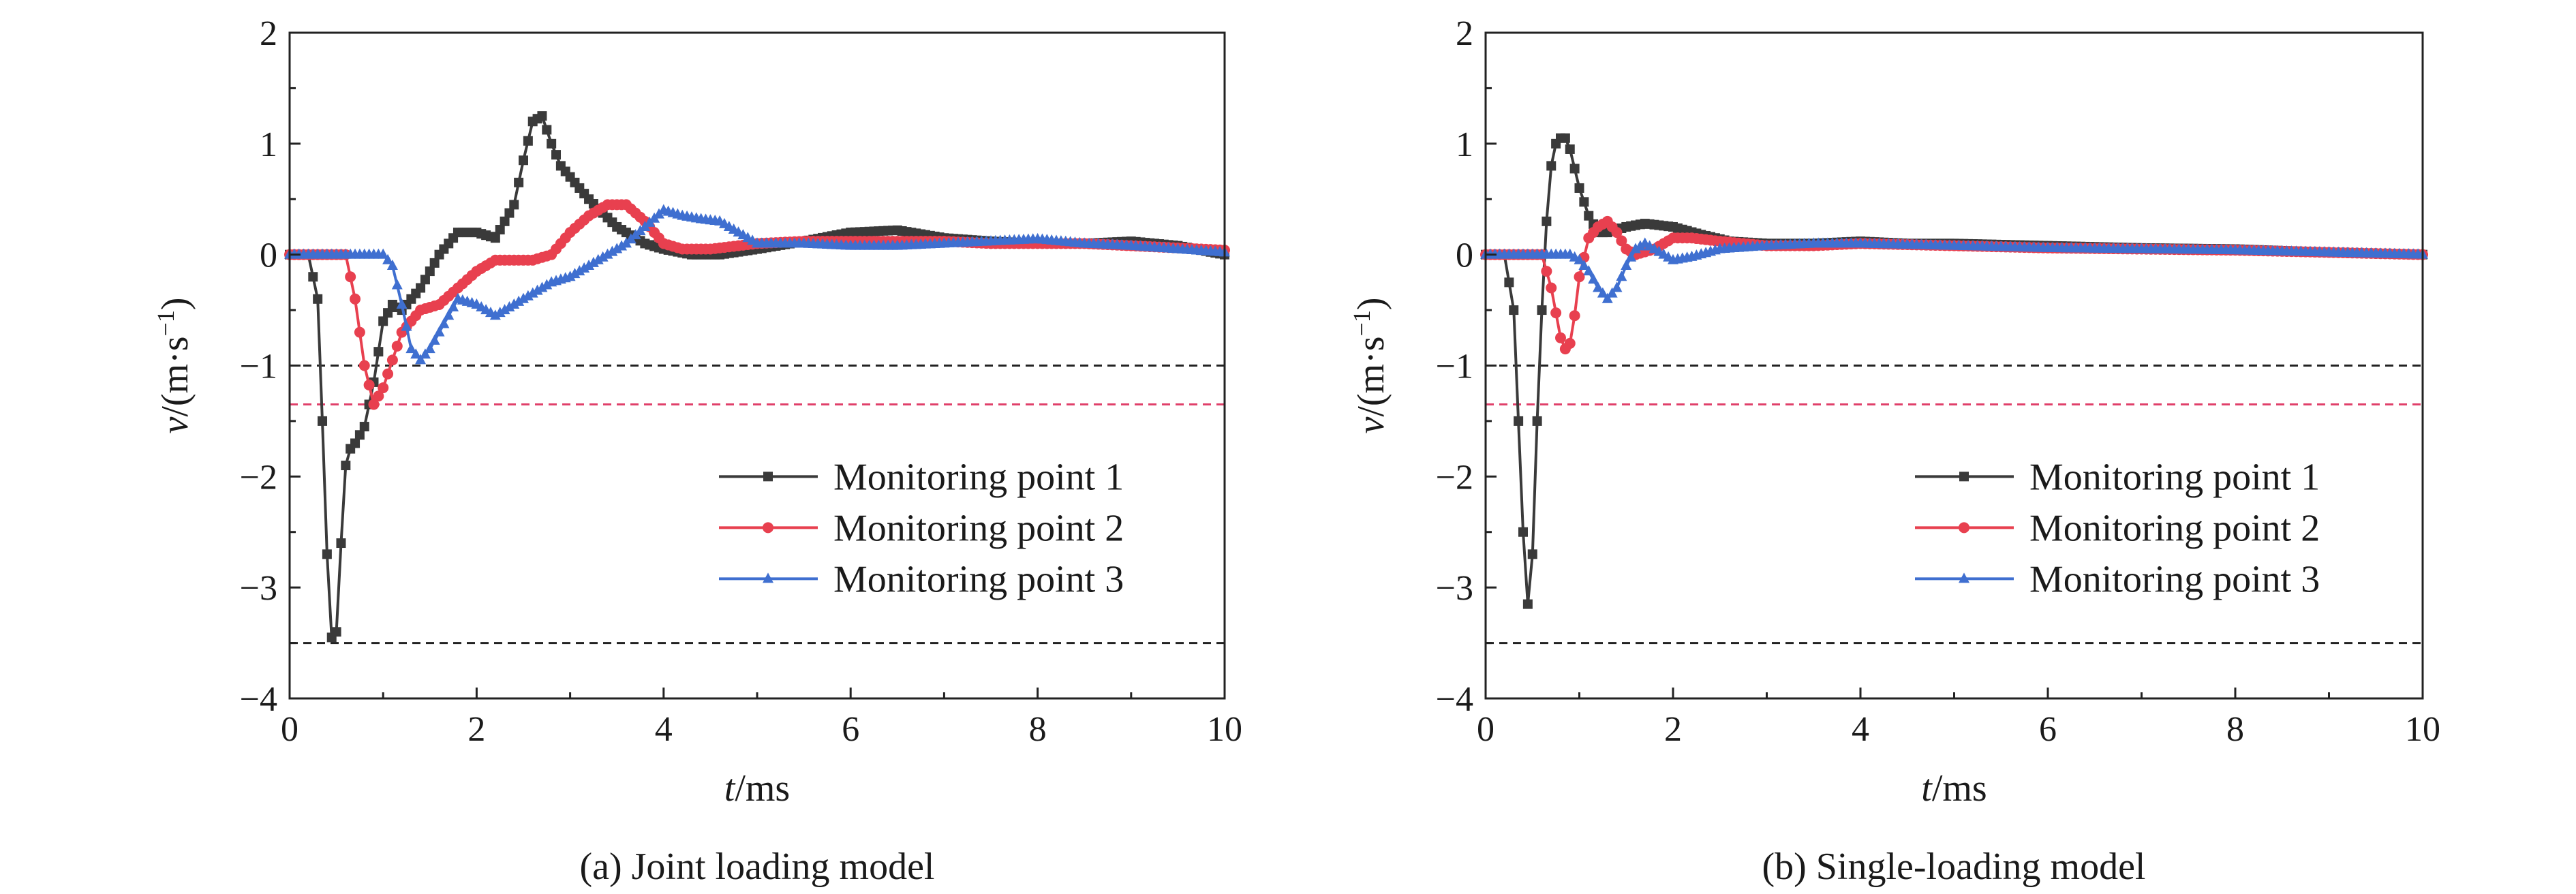 Image resolution: width=2576 pixels, height=894 pixels. What do you see at coordinates (1464, 144) in the screenshot?
I see `chart-b-y-tick-label: 1` at bounding box center [1464, 144].